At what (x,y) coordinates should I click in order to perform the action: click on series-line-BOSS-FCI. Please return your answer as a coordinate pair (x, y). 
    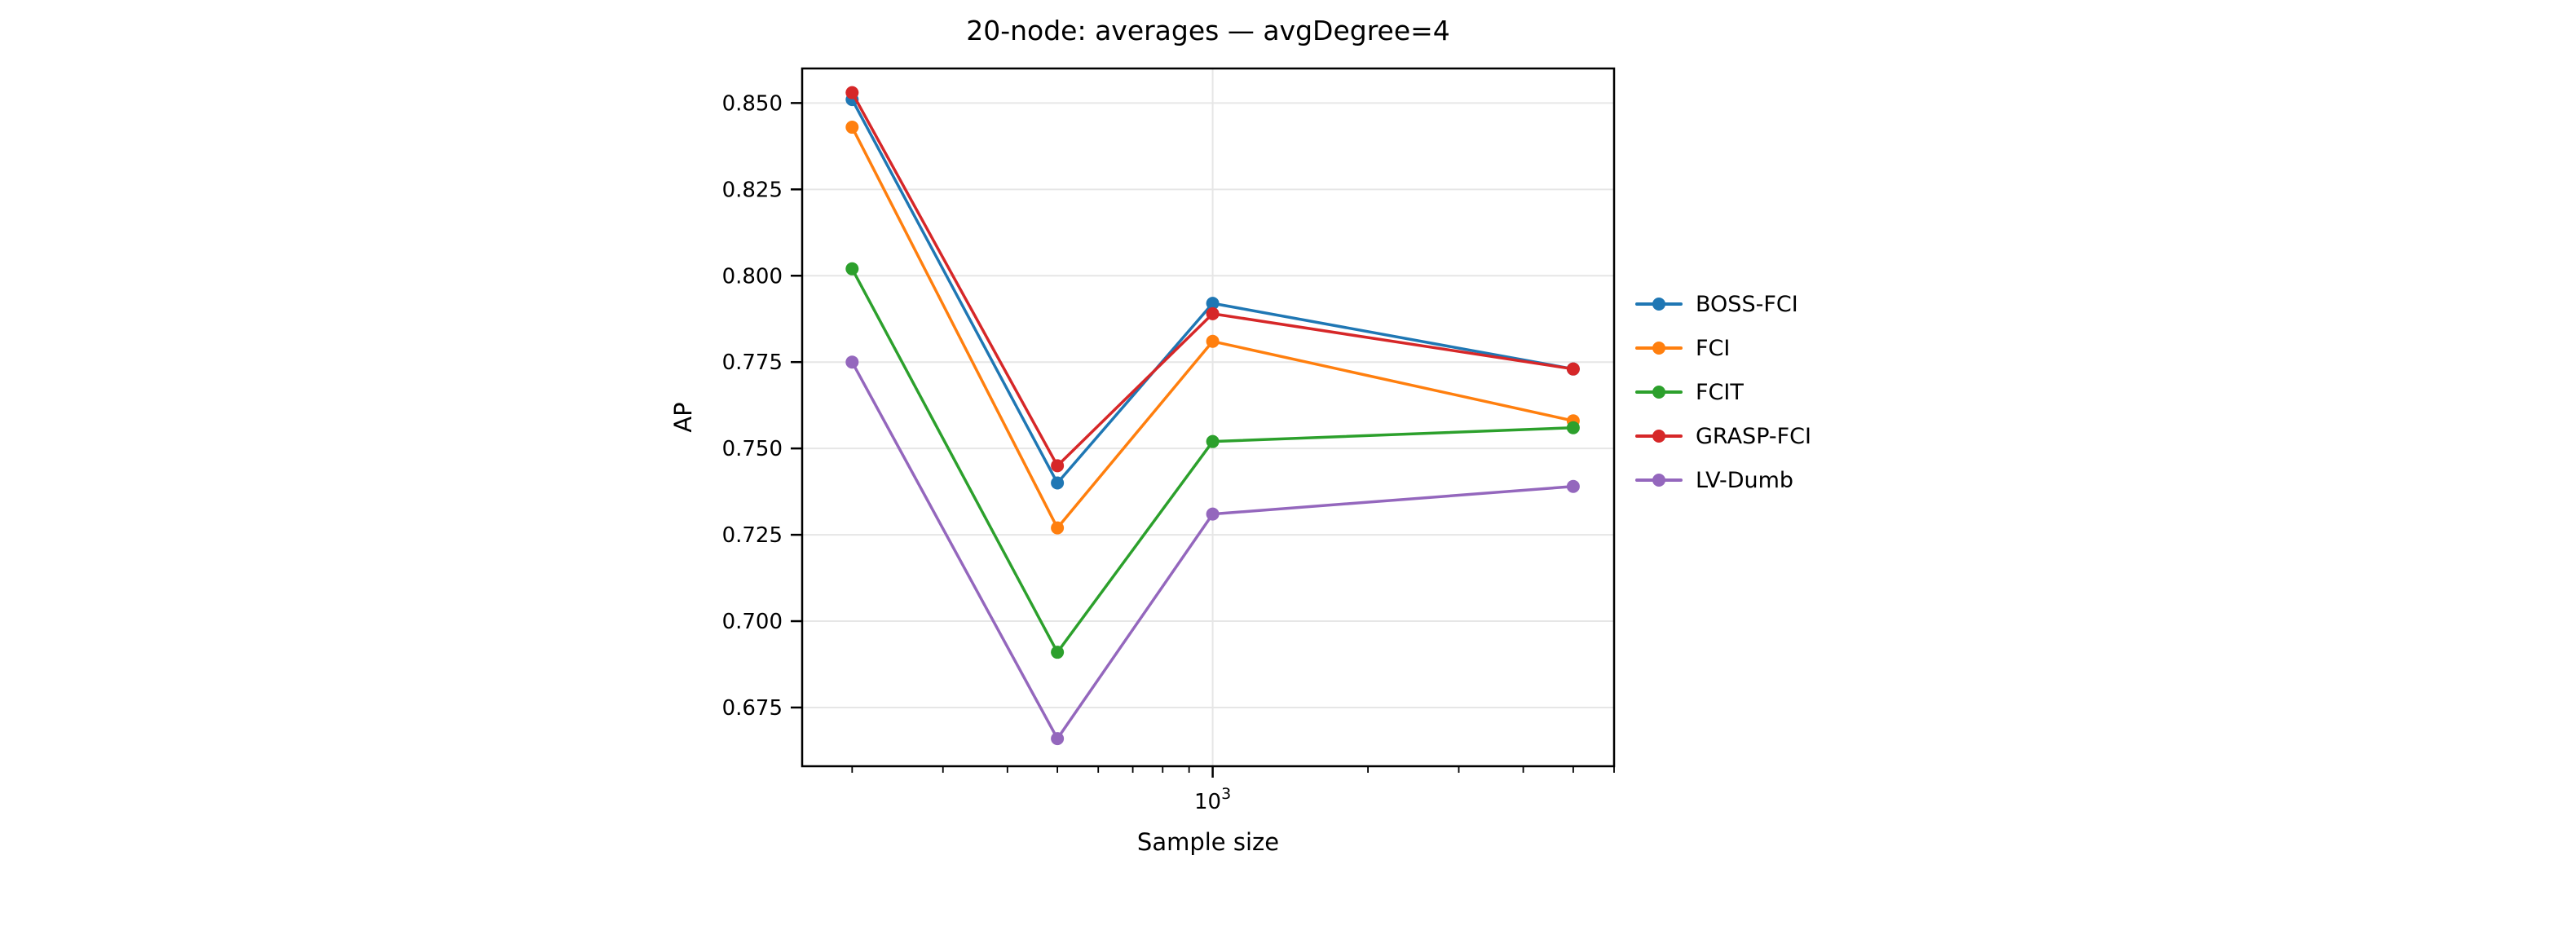
    Looking at the image, I should click on (1212, 291).